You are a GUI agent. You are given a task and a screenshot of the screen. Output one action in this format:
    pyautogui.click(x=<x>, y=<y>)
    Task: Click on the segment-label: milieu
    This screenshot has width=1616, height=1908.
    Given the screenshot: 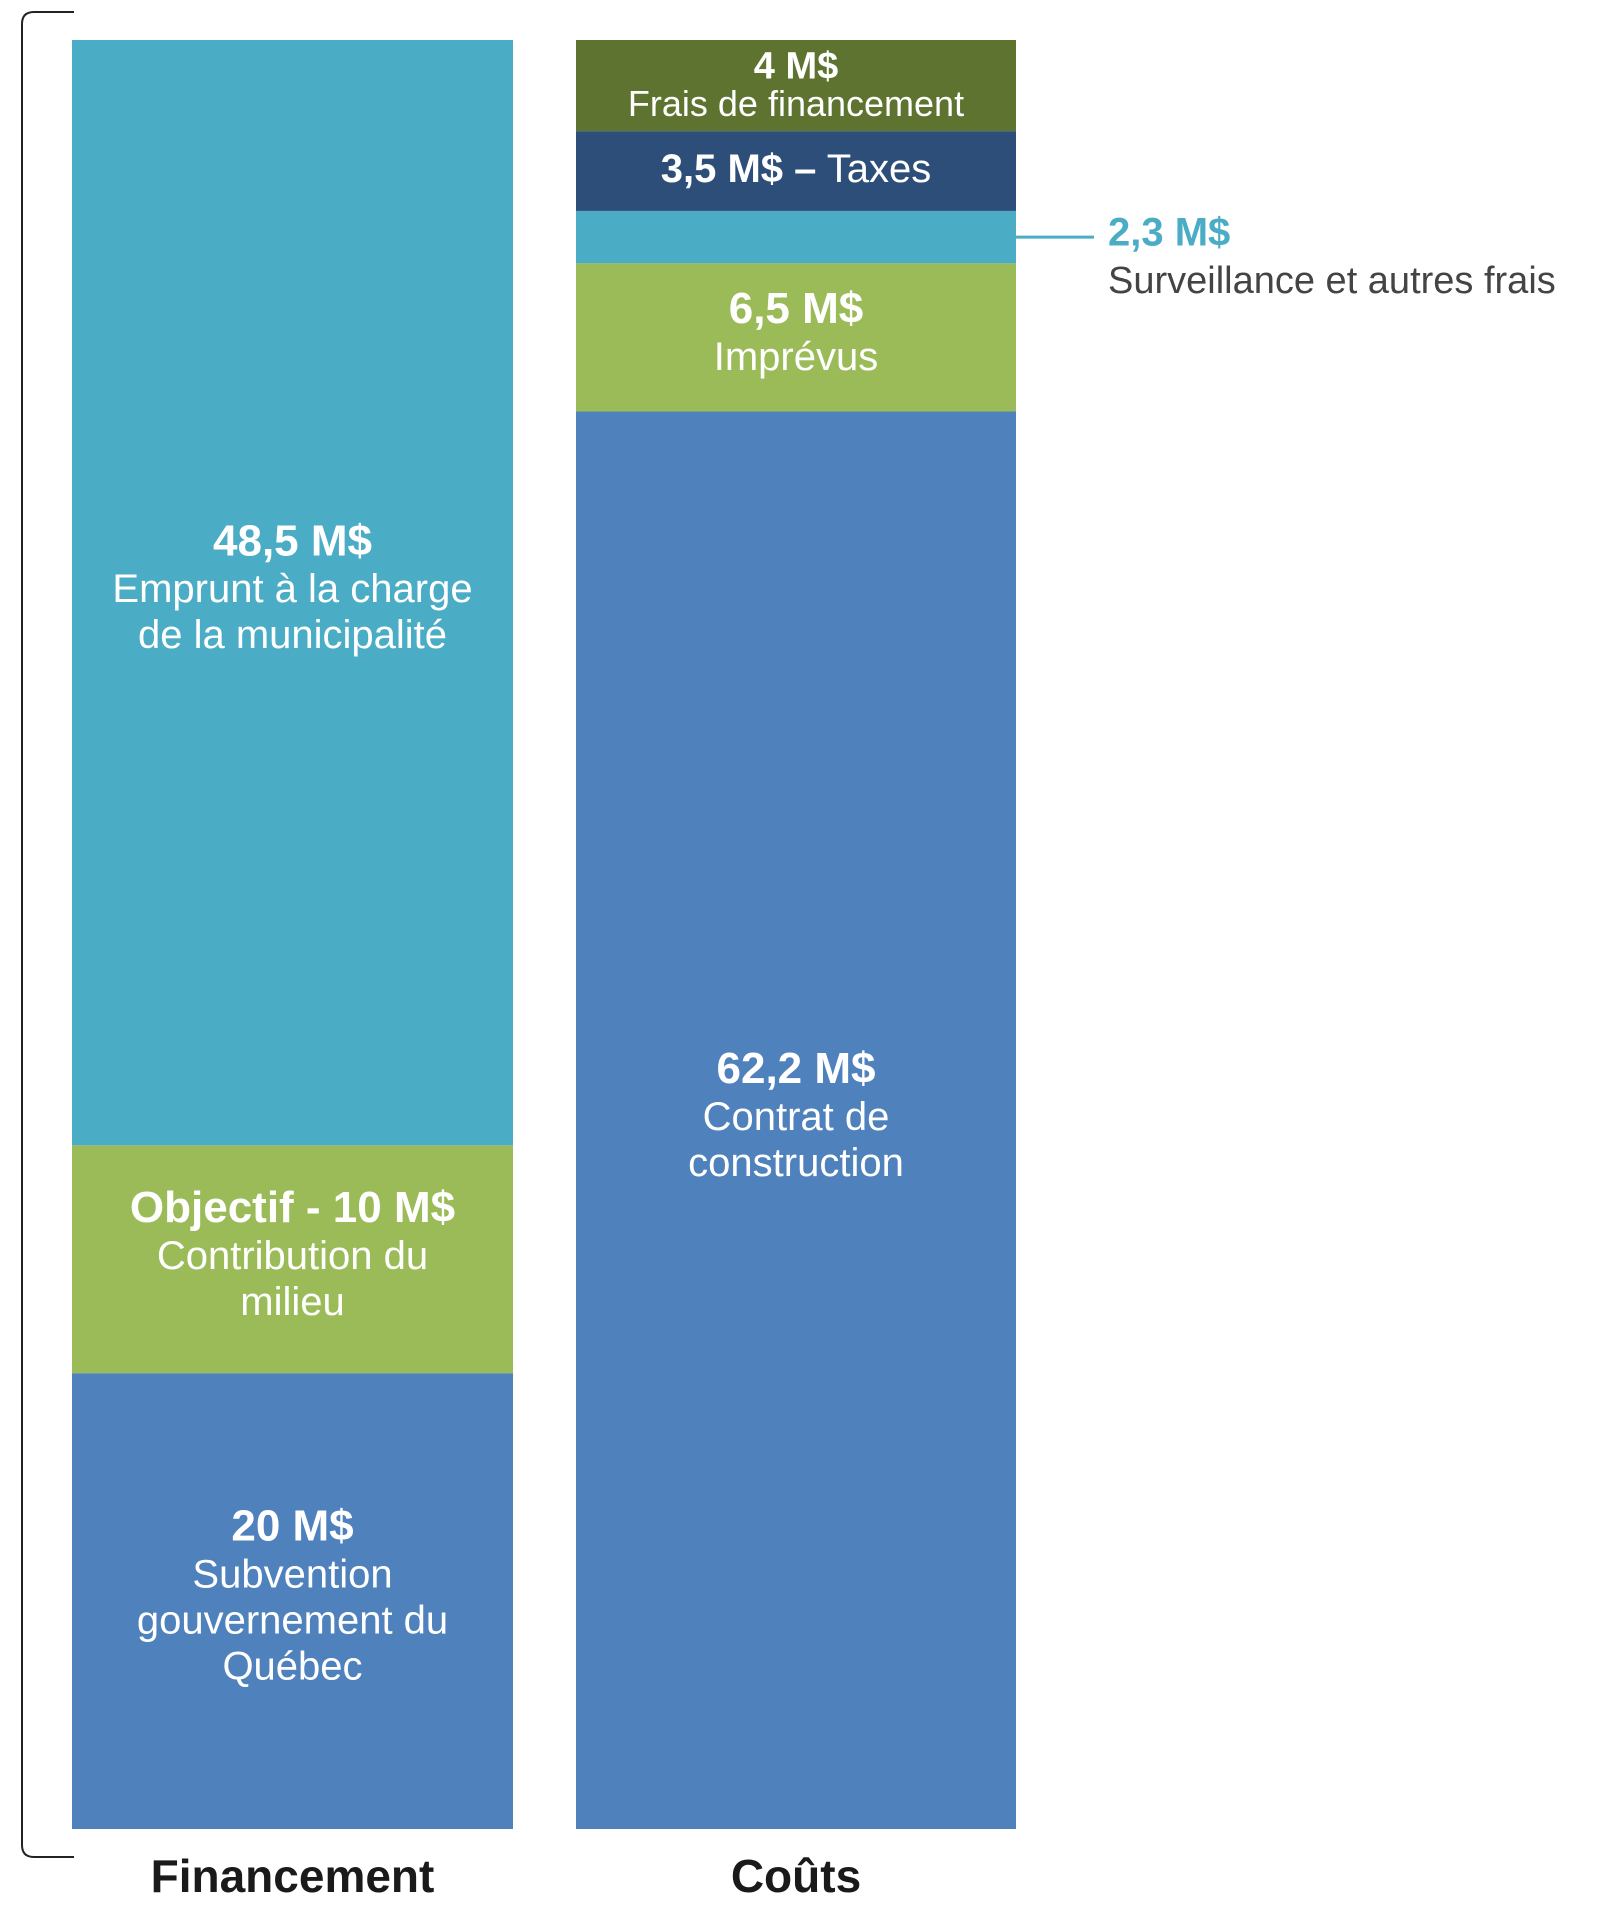 What is the action you would take?
    pyautogui.click(x=292, y=1302)
    